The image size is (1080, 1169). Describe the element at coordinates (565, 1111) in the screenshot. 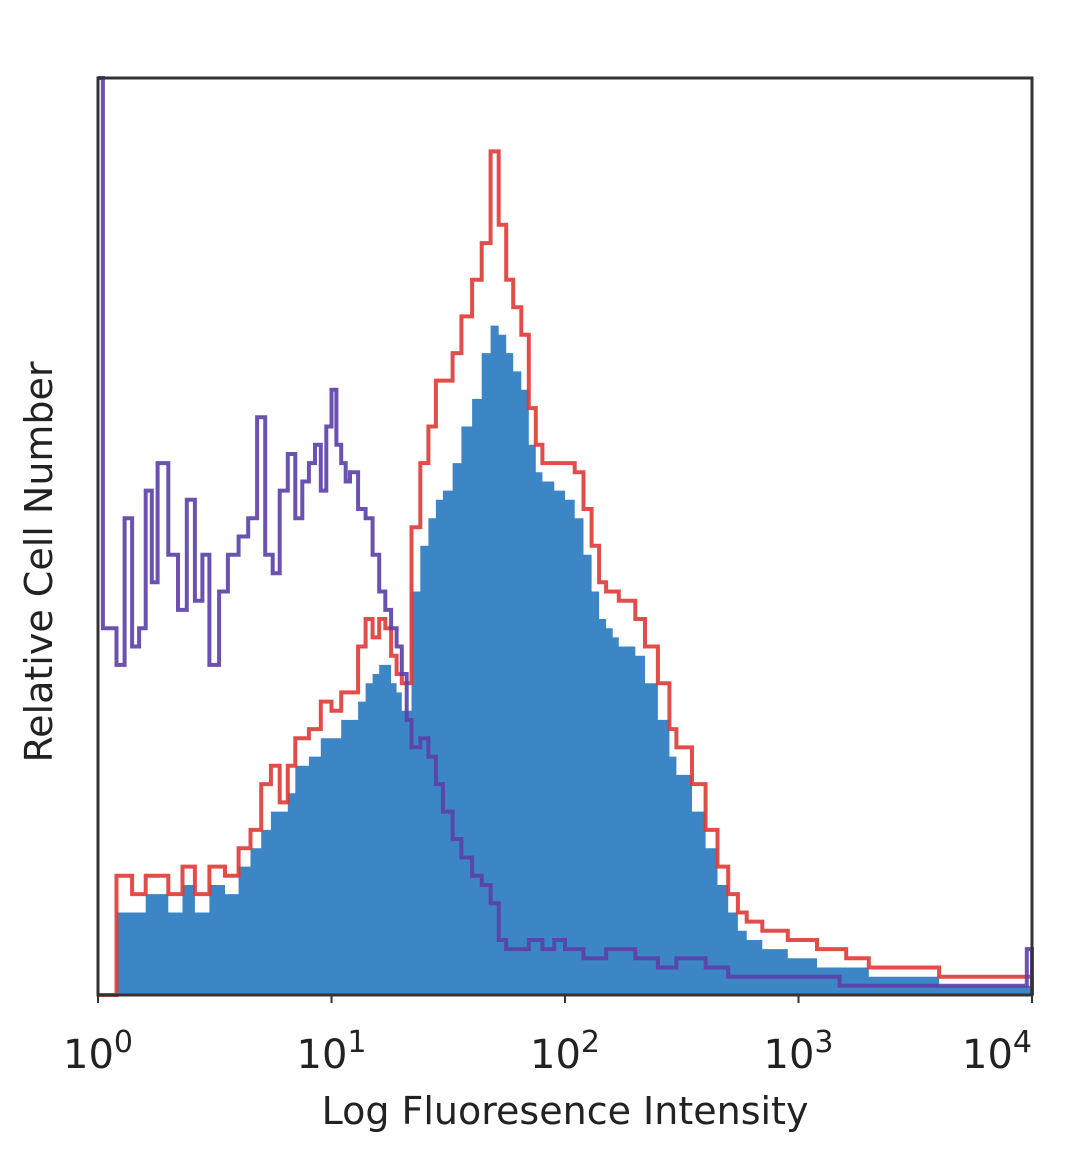

I see `x-axis-label: Log Fluoresence Intensity` at that location.